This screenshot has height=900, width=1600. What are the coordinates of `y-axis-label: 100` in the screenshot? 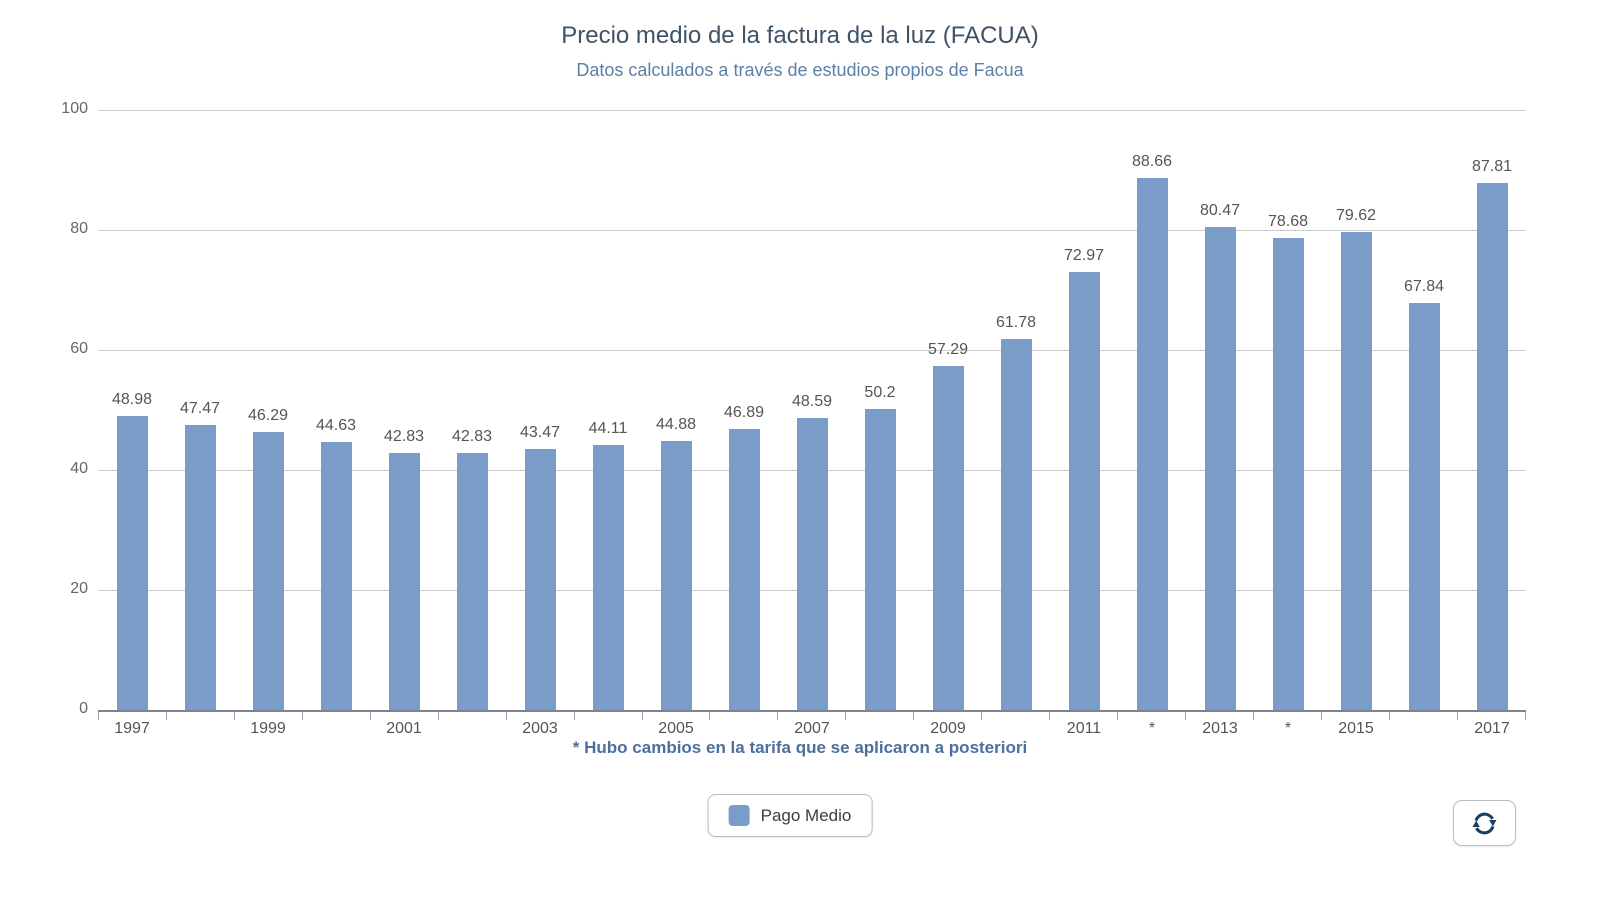 It's located at (74, 108).